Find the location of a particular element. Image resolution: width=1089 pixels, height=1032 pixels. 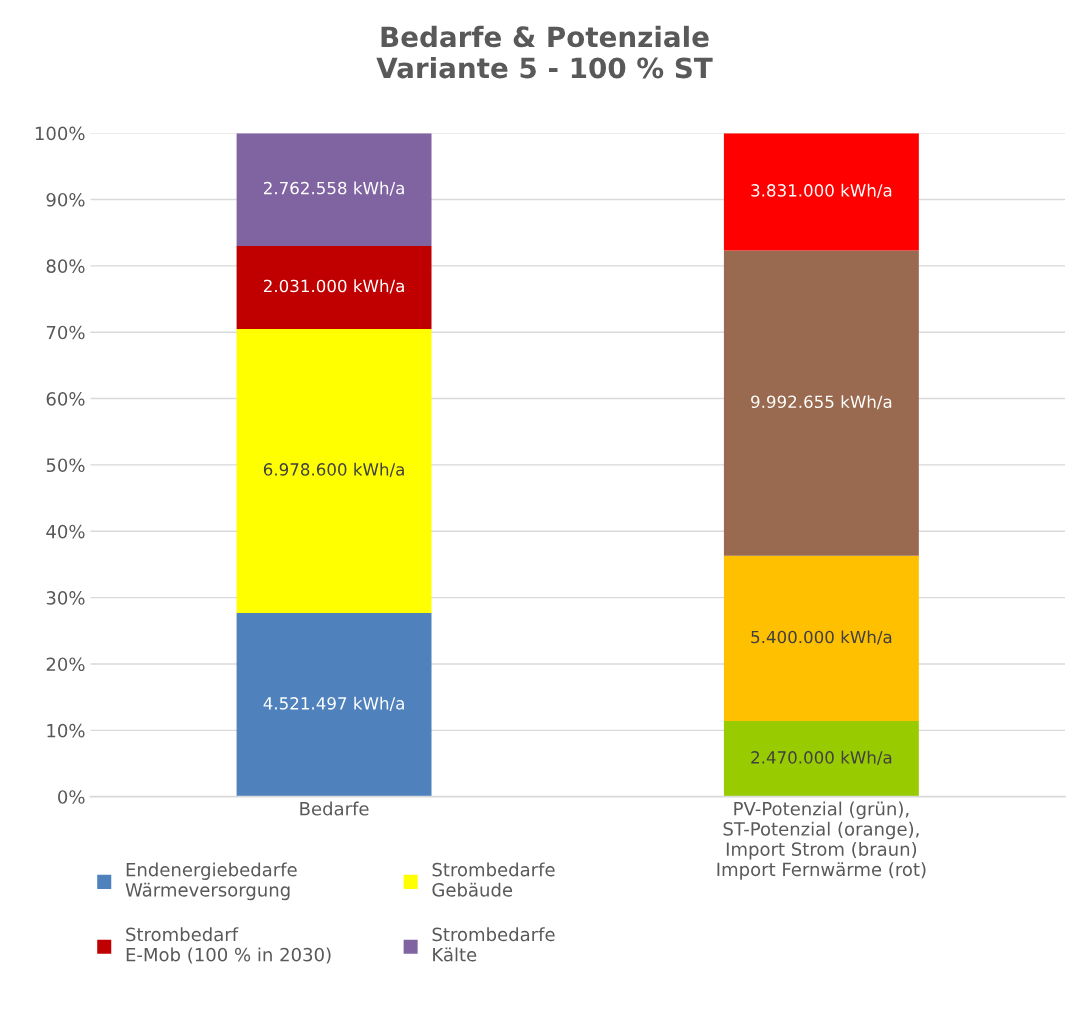

y-tick-label: 50% is located at coordinates (65, 465).